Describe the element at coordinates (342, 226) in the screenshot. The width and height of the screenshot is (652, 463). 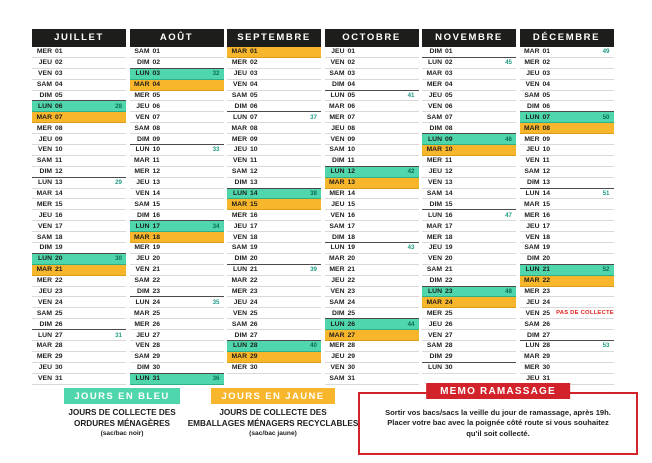
I see `day-label: SAM 17` at that location.